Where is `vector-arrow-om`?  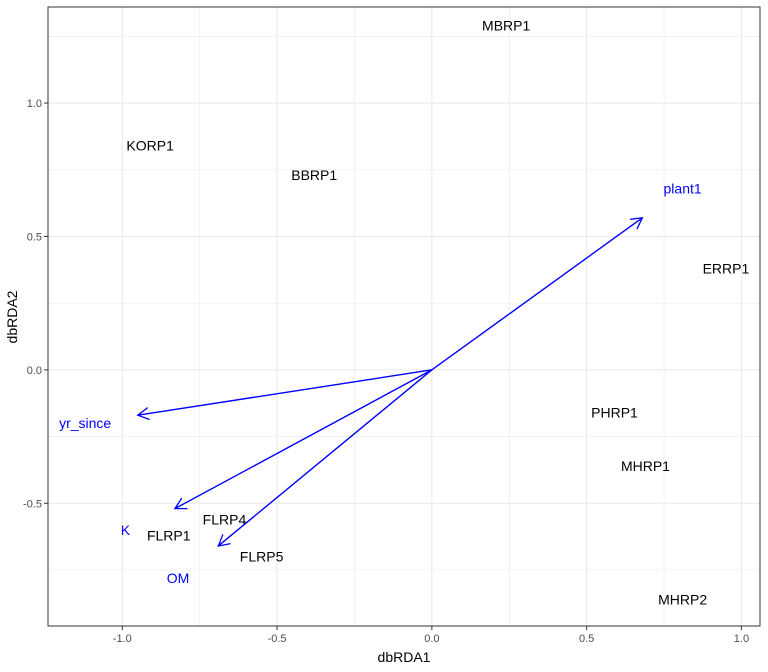
vector-arrow-om is located at coordinates (325, 458).